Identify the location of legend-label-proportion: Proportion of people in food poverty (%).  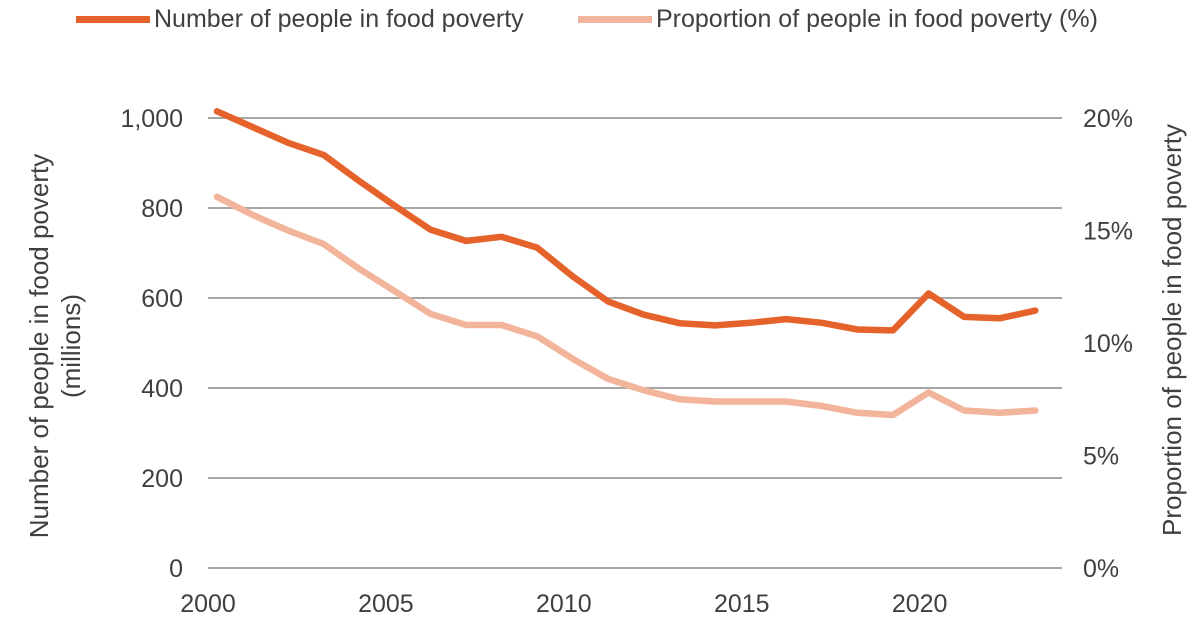
(877, 18).